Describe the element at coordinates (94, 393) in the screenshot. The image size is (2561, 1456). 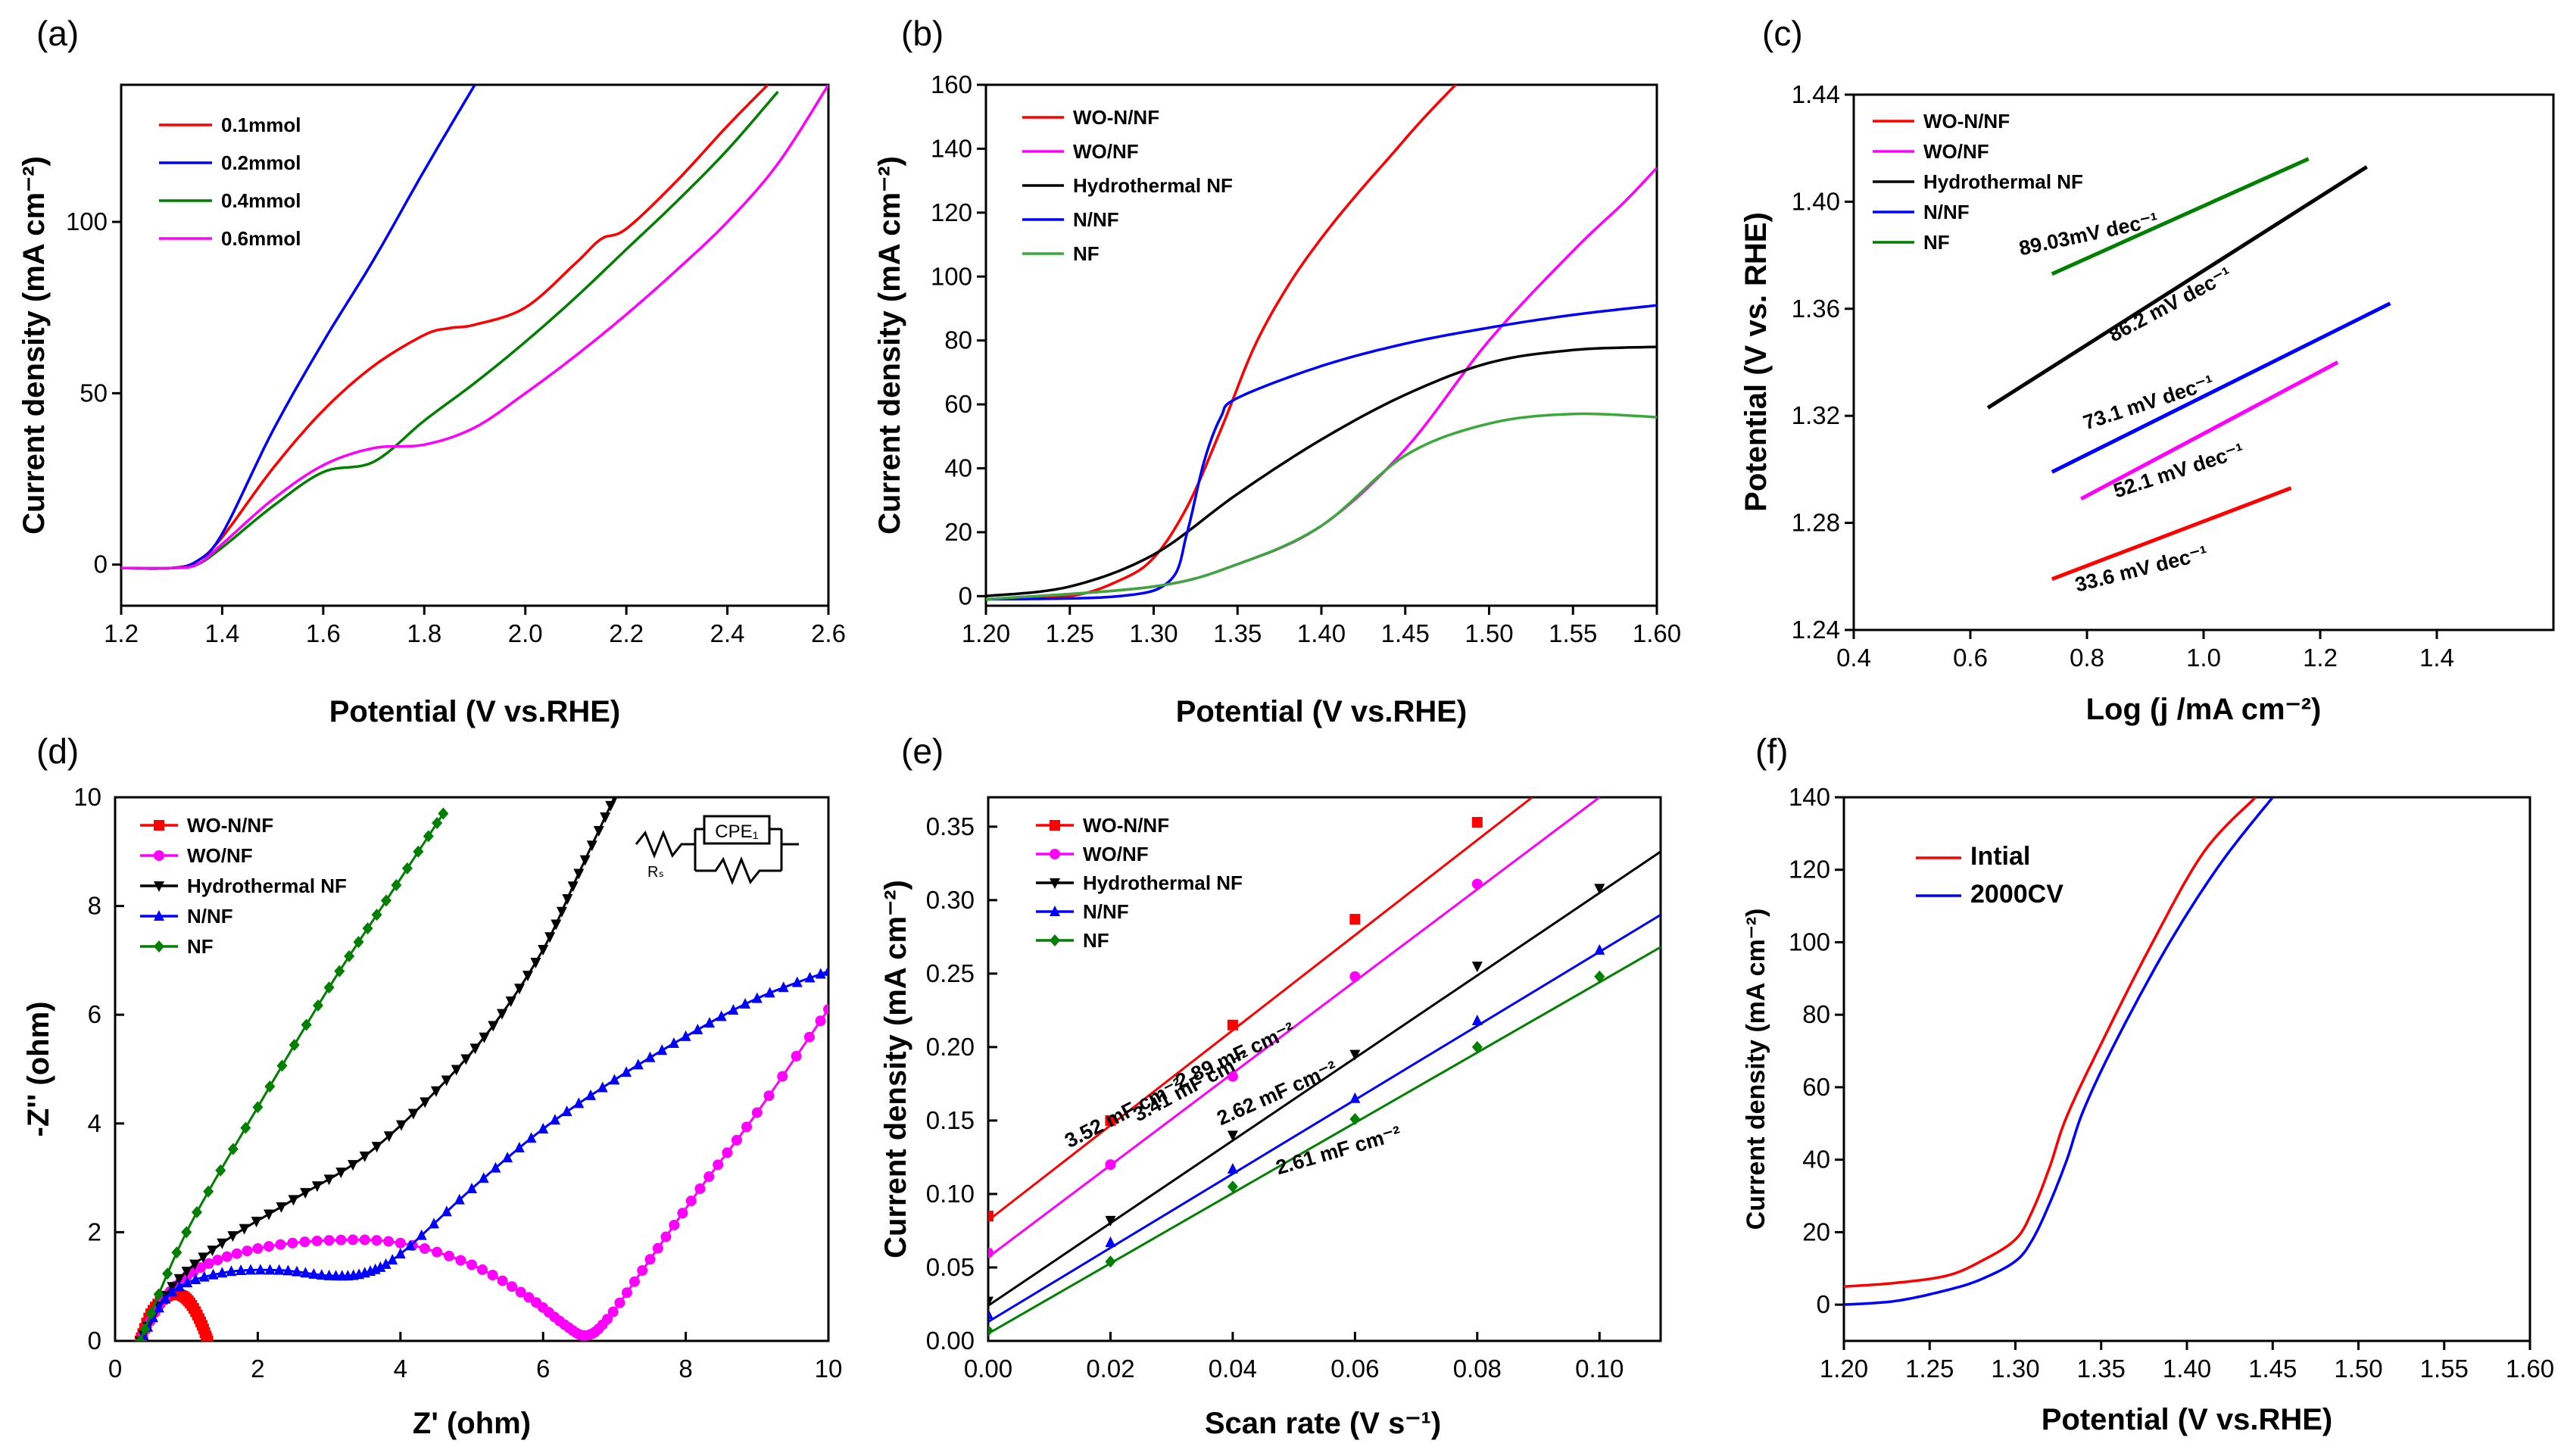
I see `y-tick-label: 50` at that location.